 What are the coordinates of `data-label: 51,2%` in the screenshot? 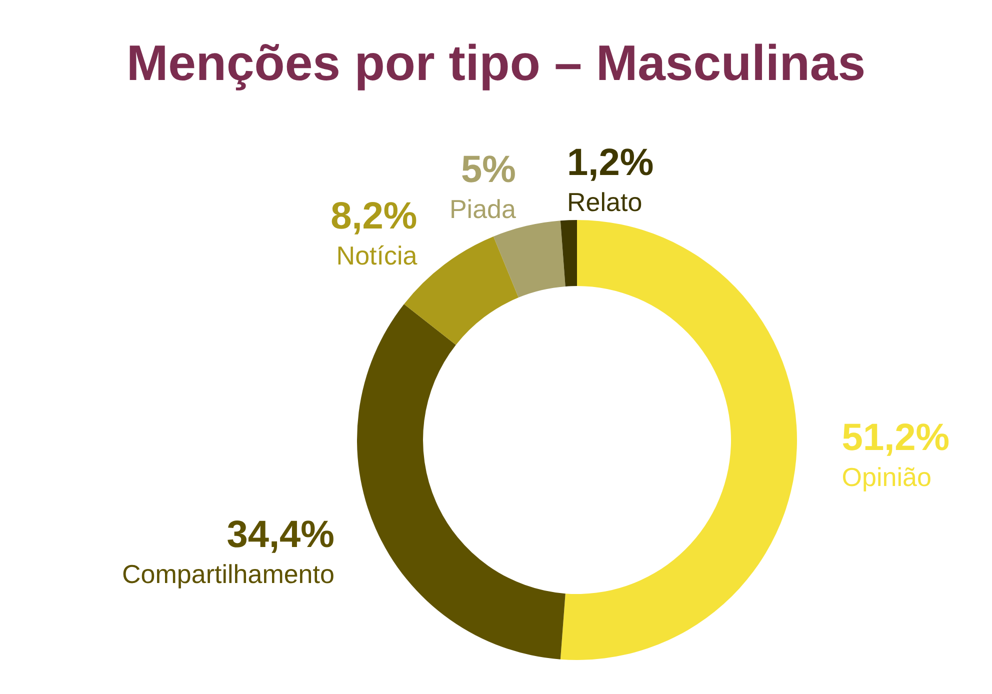 It's located at (896, 437).